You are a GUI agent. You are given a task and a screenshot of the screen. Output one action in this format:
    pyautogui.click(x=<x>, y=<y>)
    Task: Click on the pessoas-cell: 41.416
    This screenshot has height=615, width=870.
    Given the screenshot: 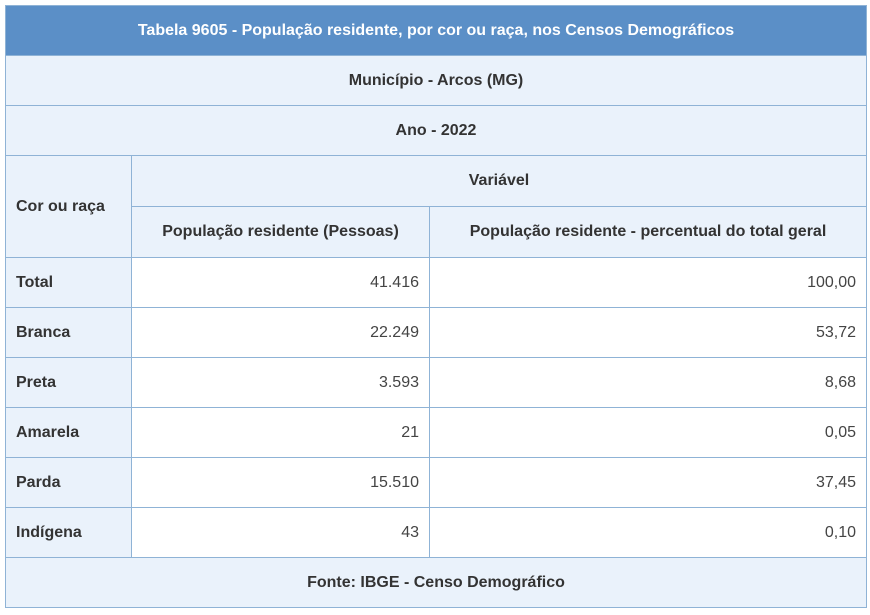 What is the action you would take?
    pyautogui.click(x=280, y=282)
    